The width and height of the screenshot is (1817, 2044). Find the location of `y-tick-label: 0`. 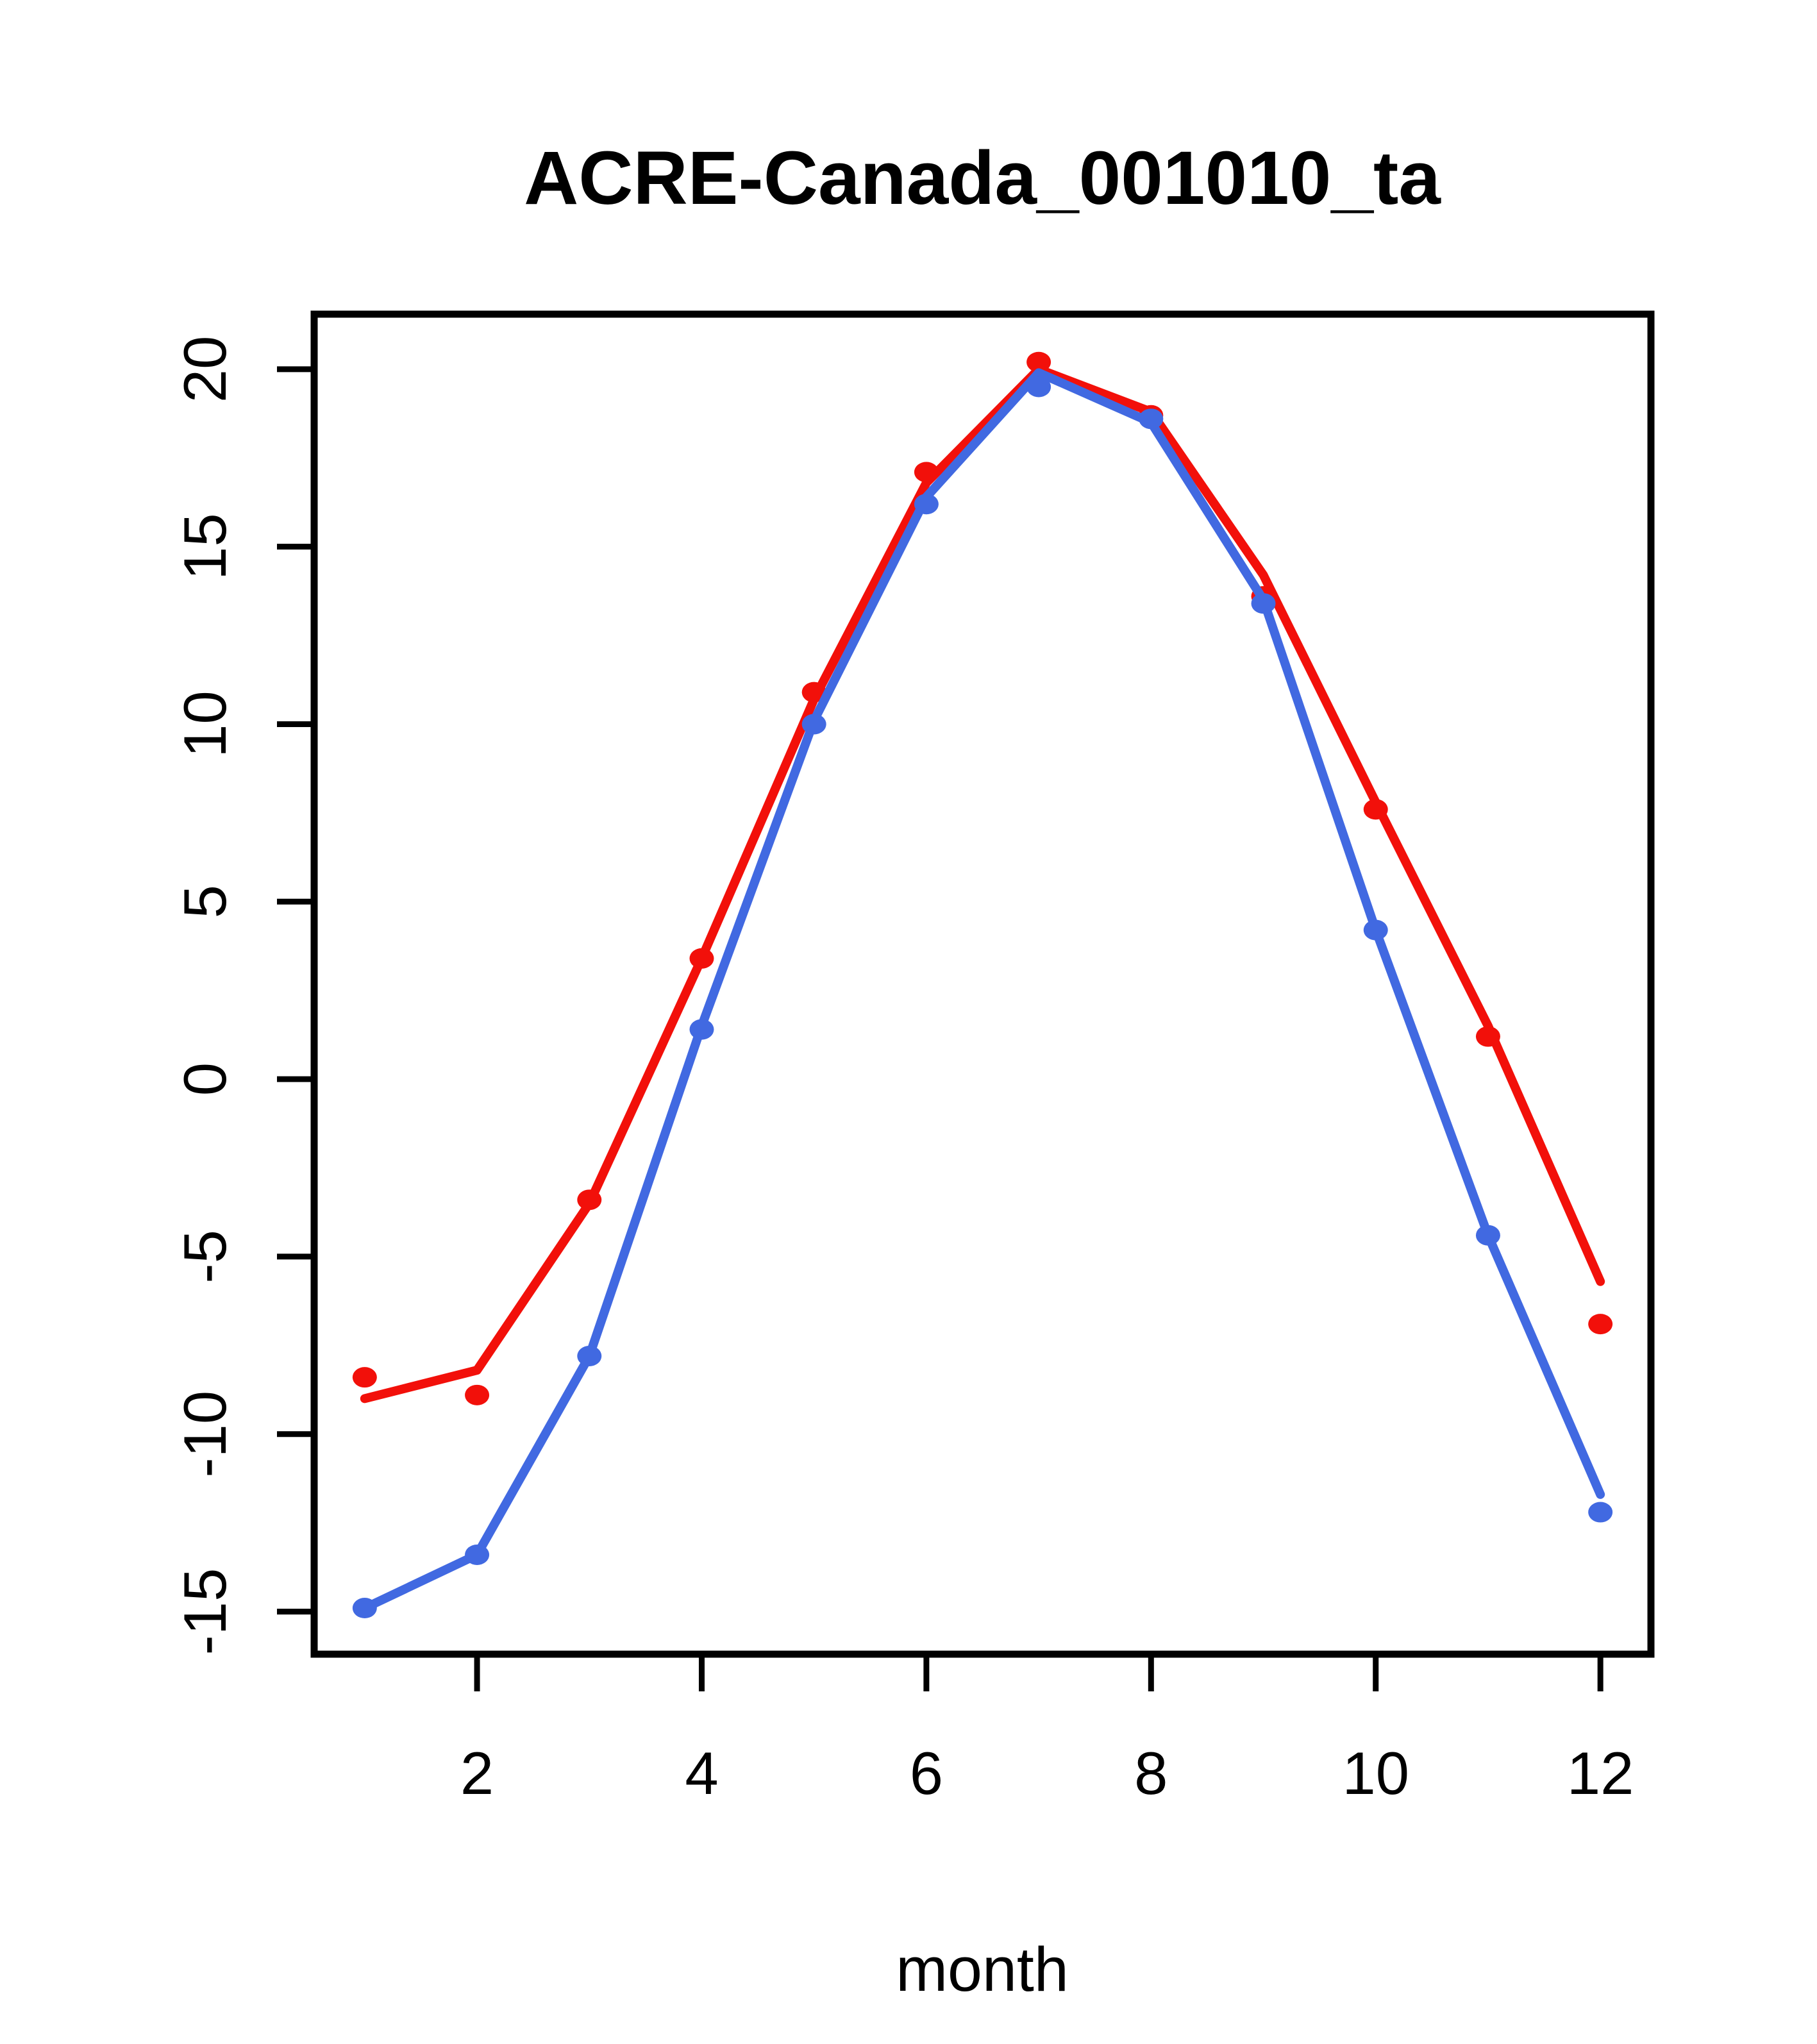

y-tick-label: 0 is located at coordinates (205, 1079).